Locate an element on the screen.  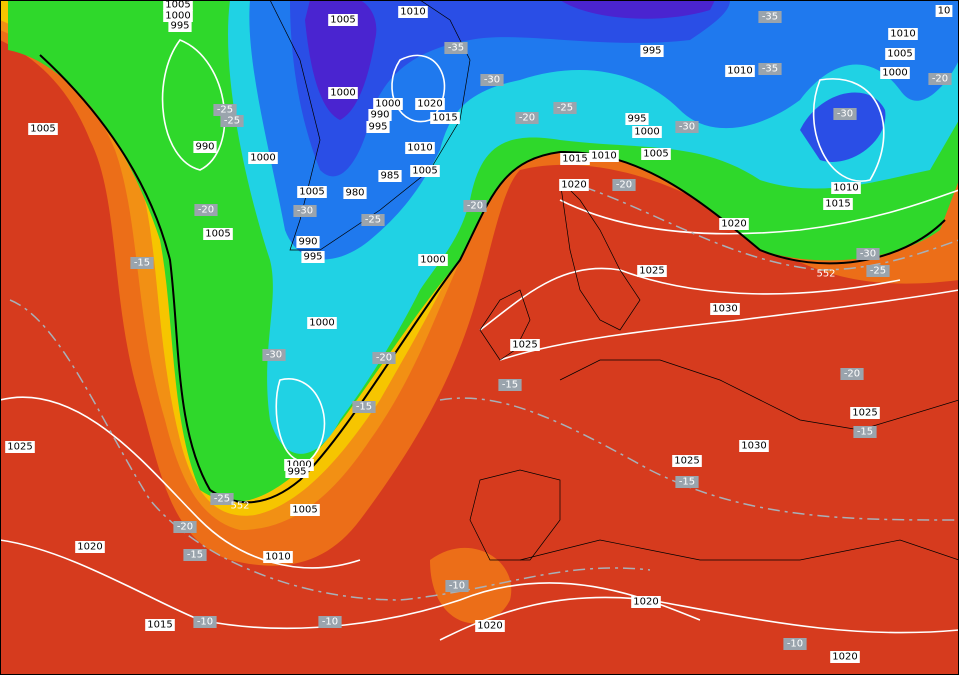
isotherm-line is located at coordinates (759, 225).